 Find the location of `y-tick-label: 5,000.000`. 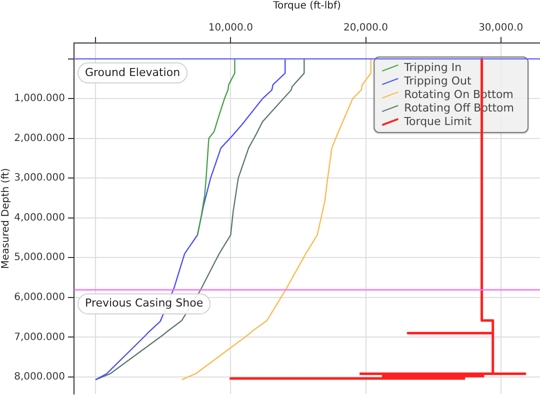

y-tick-label: 5,000.000 is located at coordinates (39, 258).